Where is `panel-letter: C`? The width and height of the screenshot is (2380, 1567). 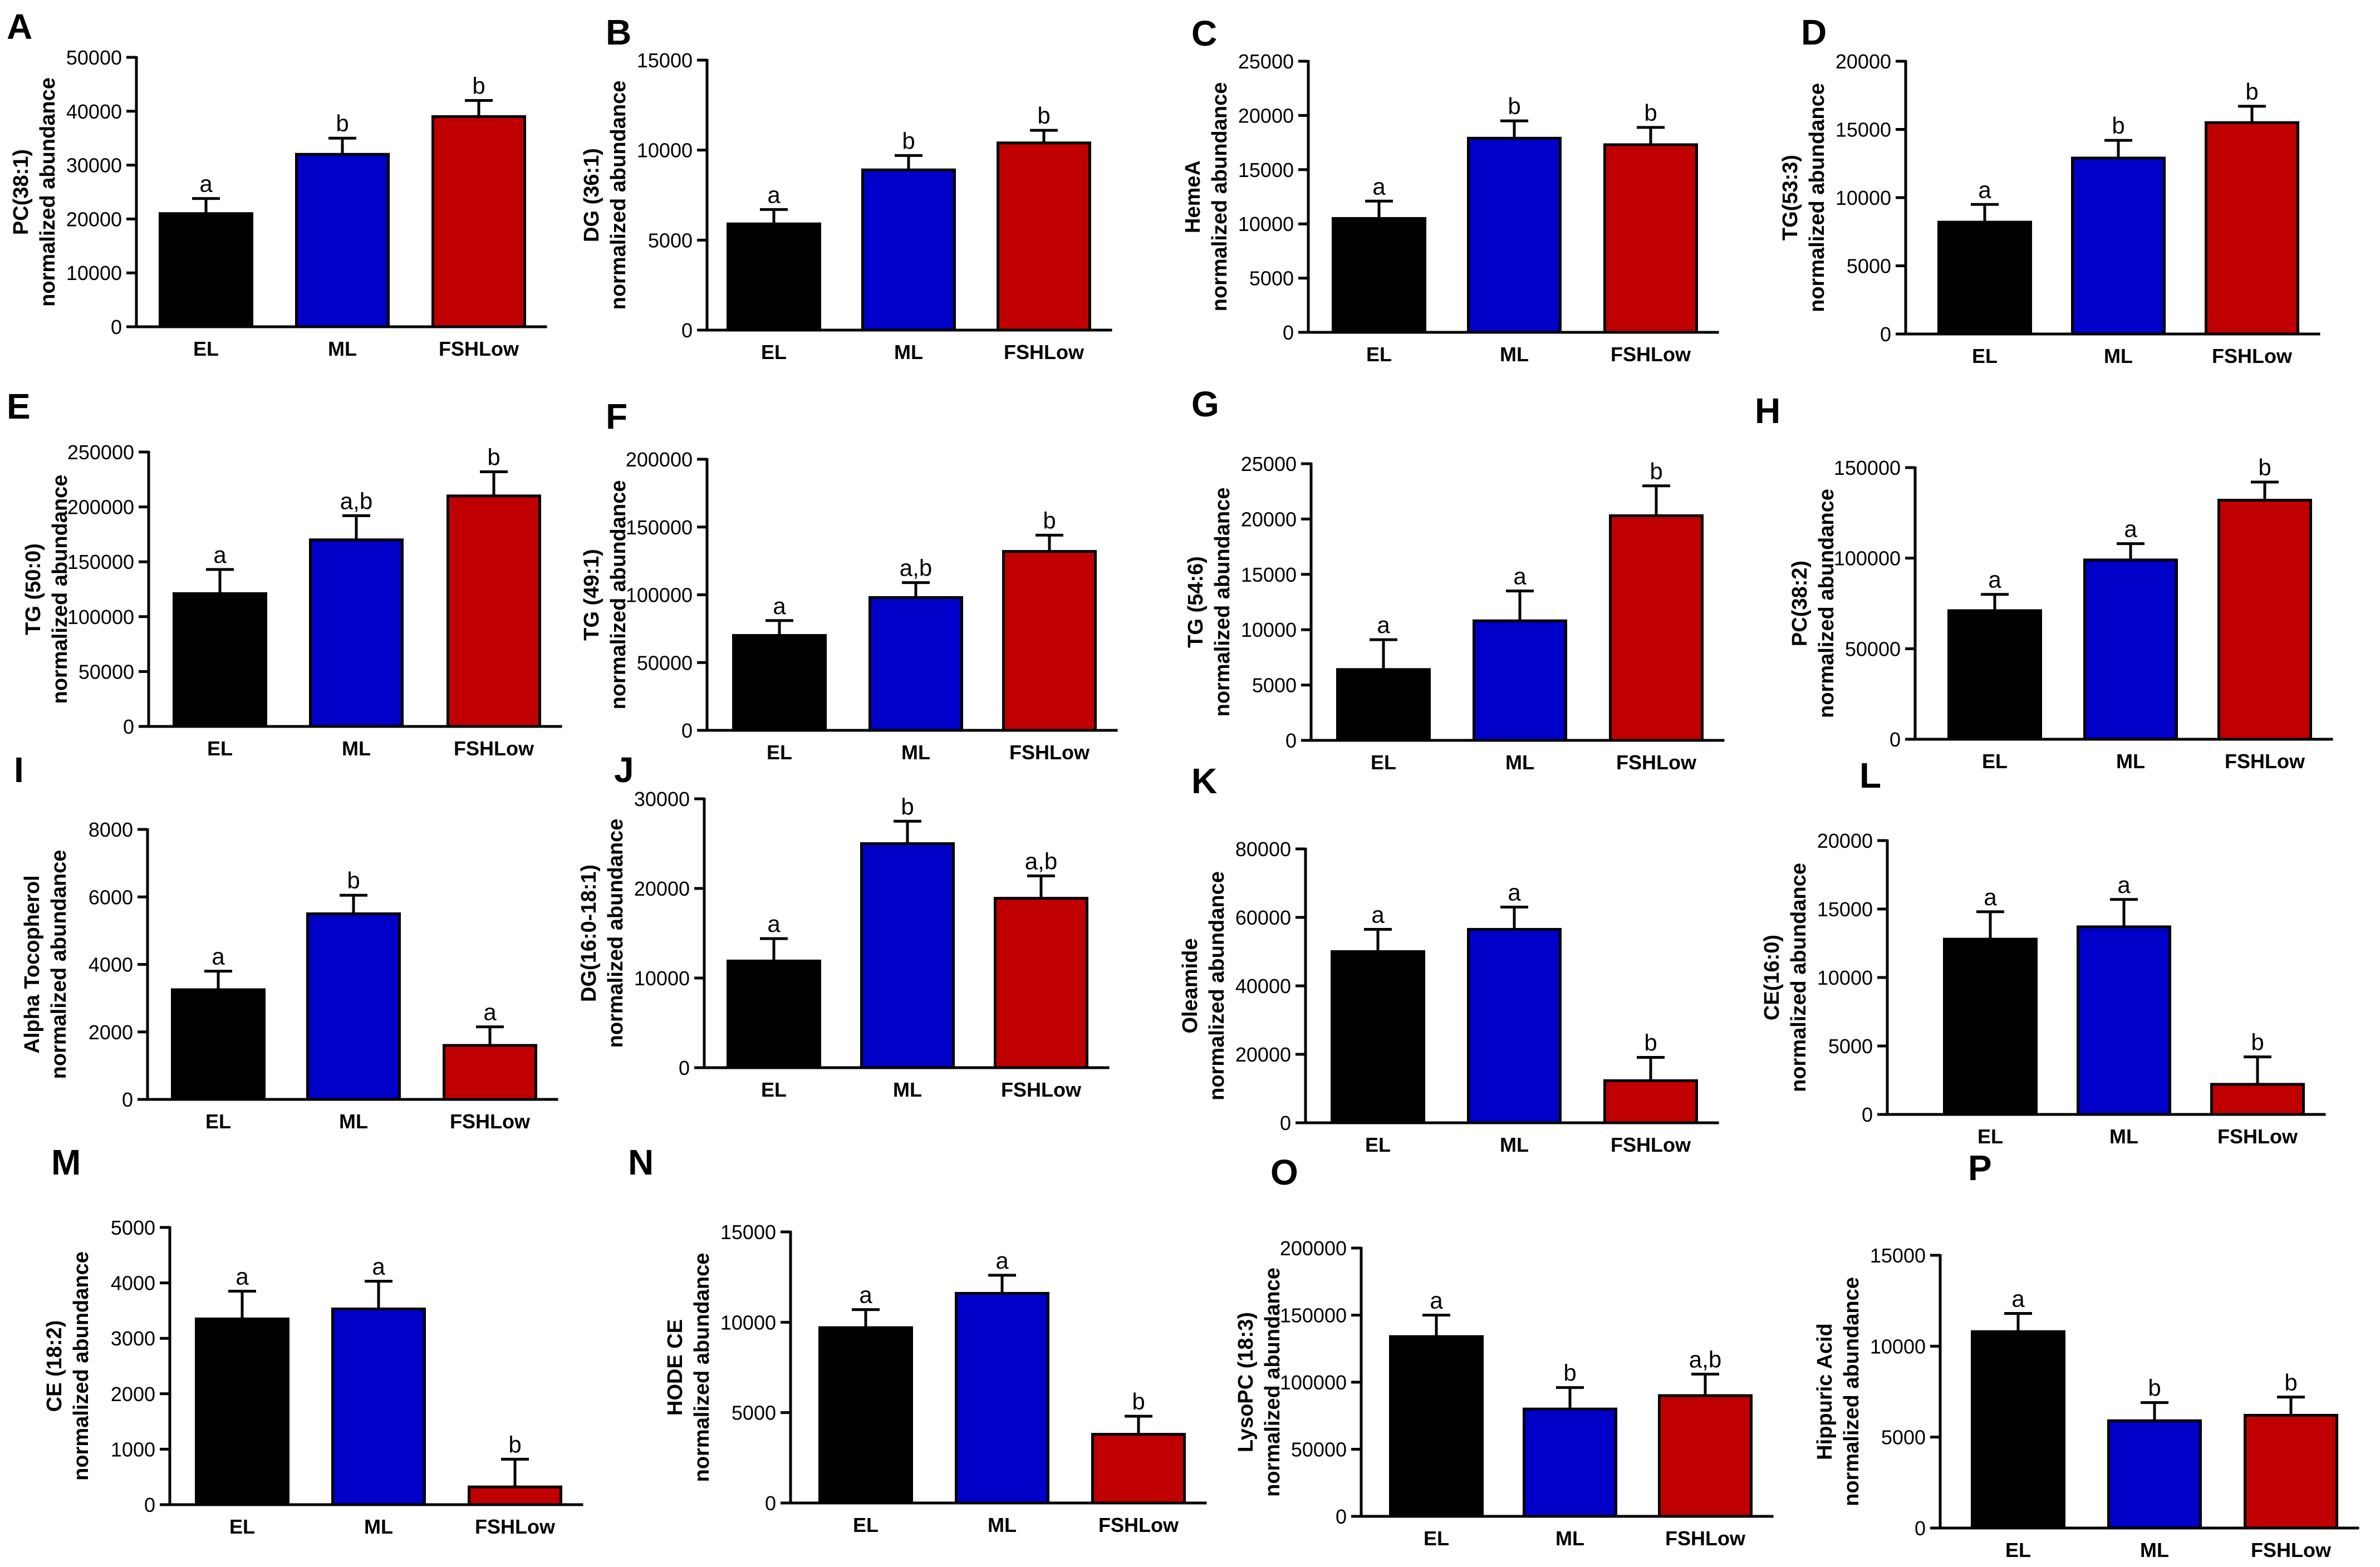
panel-letter: C is located at coordinates (1204, 33).